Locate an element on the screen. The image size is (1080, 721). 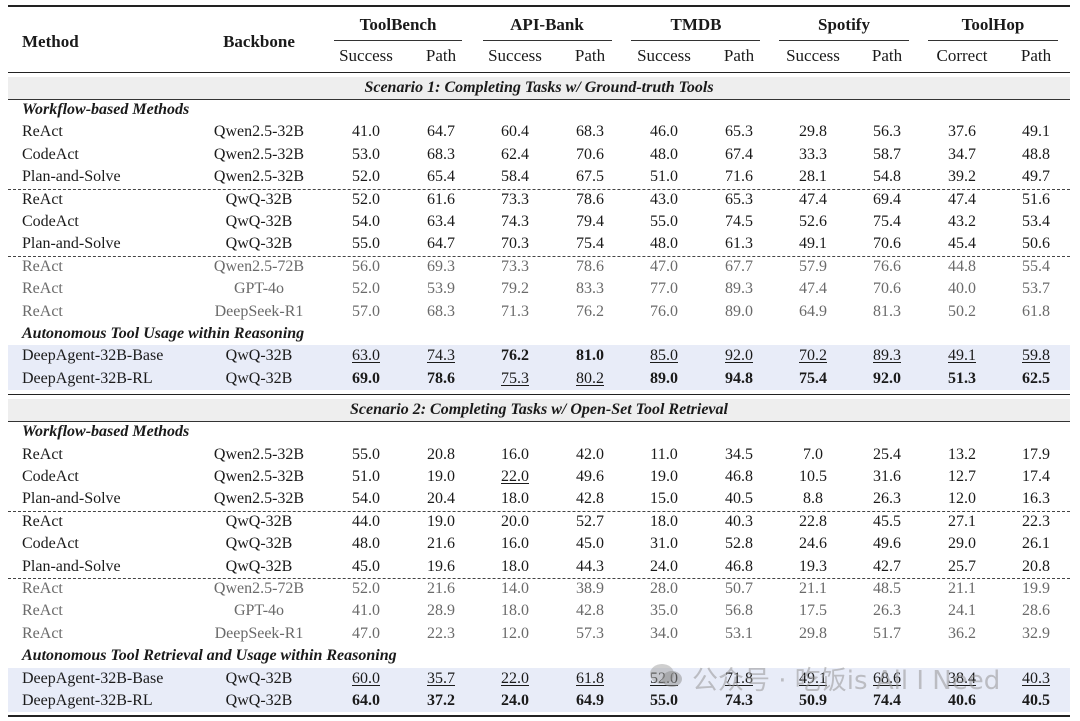
benchmark-underline is located at coordinates (844, 40).